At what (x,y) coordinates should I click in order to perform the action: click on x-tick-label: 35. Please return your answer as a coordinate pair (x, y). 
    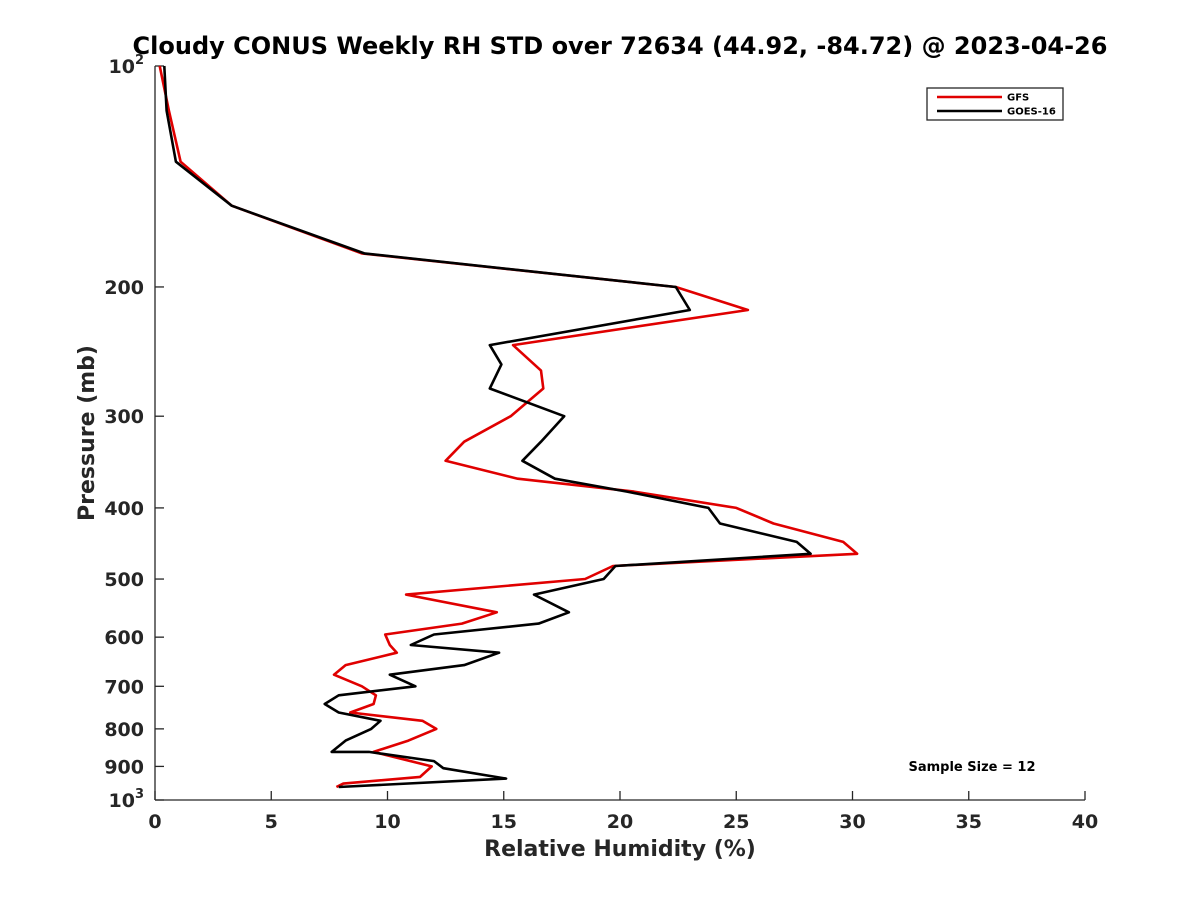
    Looking at the image, I should click on (969, 822).